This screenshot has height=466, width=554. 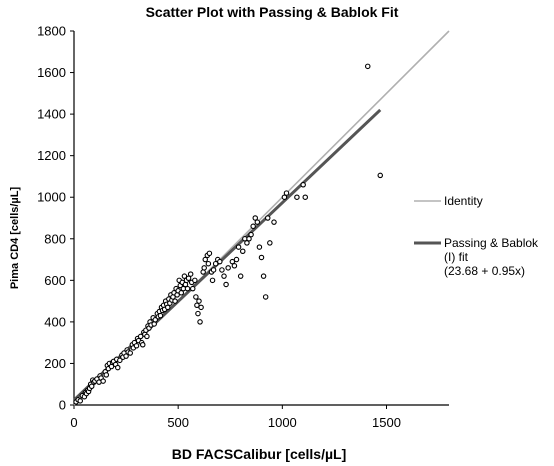 I want to click on x-tick-label: 500, so click(x=178, y=422).